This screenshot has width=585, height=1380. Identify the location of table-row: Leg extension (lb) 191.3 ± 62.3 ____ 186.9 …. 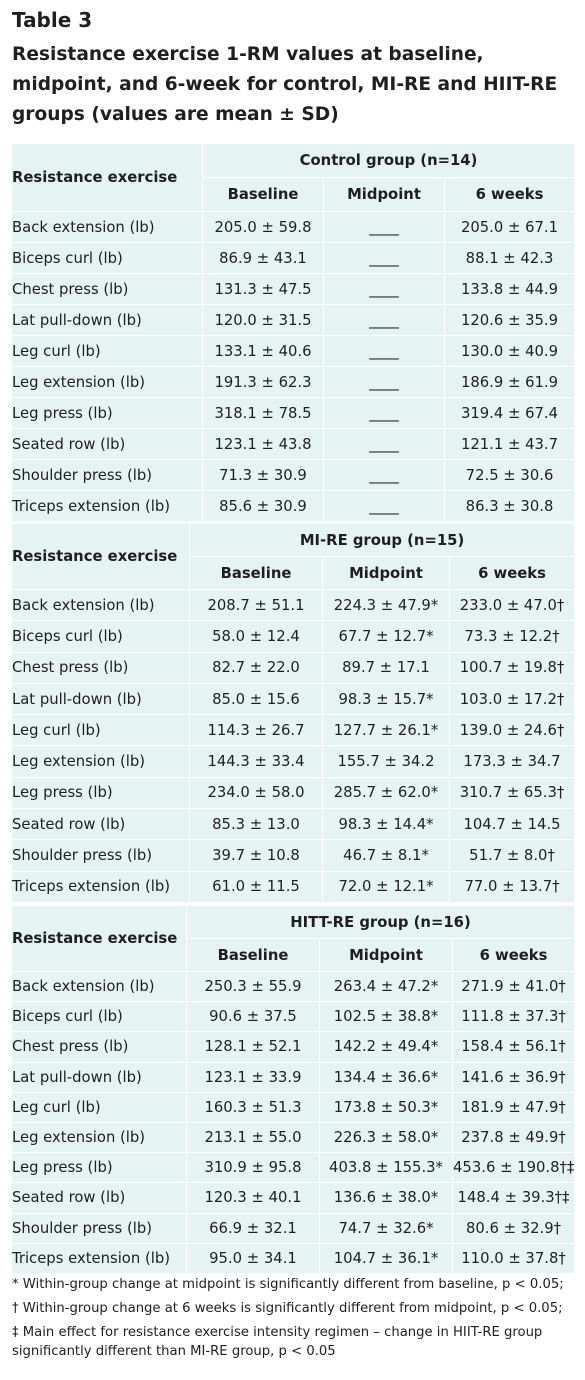
(293, 382).